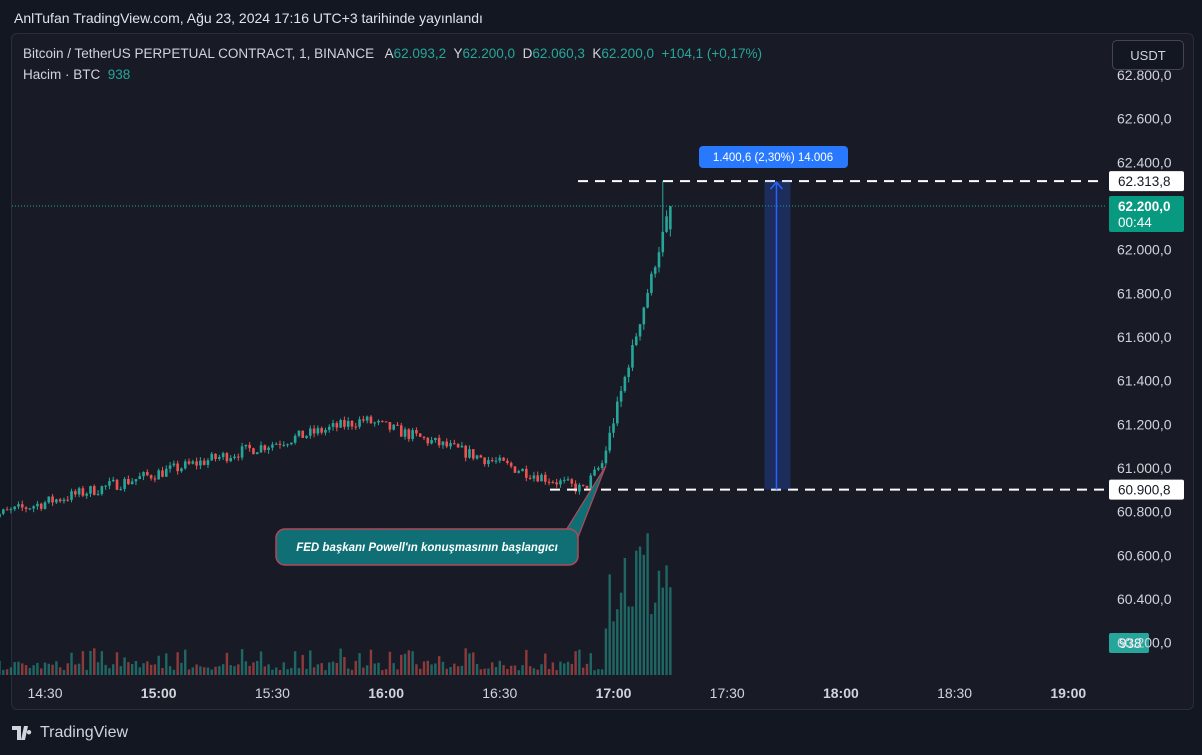 This screenshot has height=755, width=1202. What do you see at coordinates (1148, 55) in the screenshot?
I see `currency-button: USDT` at bounding box center [1148, 55].